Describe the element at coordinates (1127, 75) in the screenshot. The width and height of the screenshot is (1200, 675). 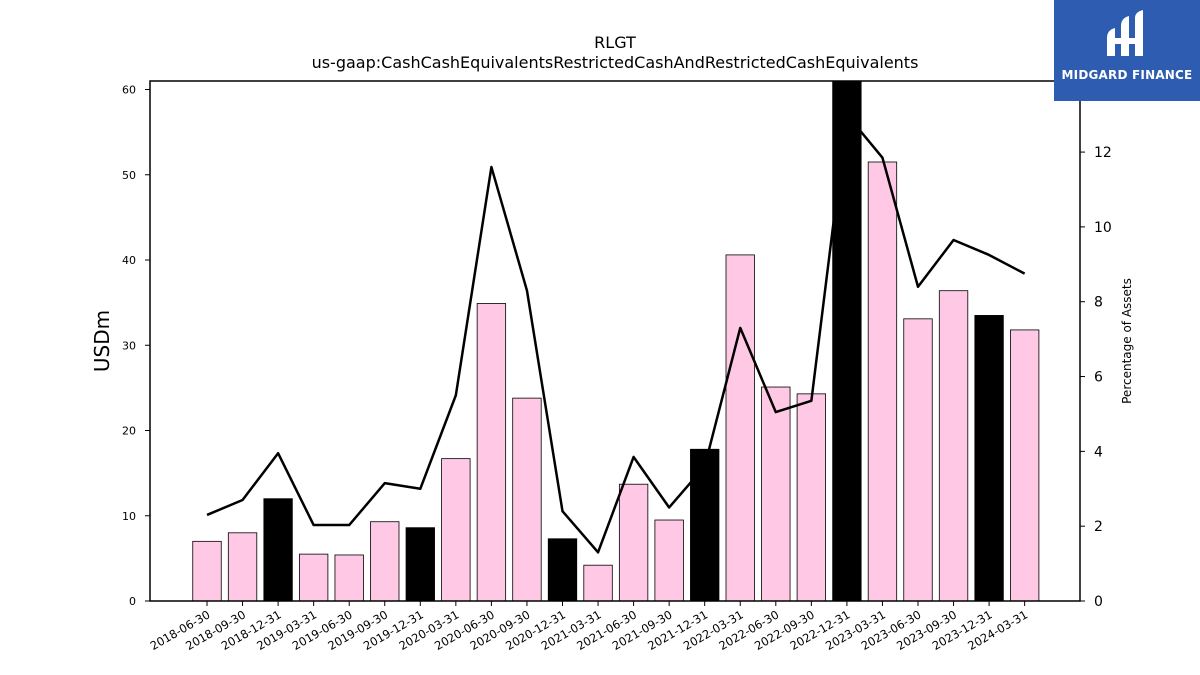
I see `logo-text: MIDGARD FINANCE` at that location.